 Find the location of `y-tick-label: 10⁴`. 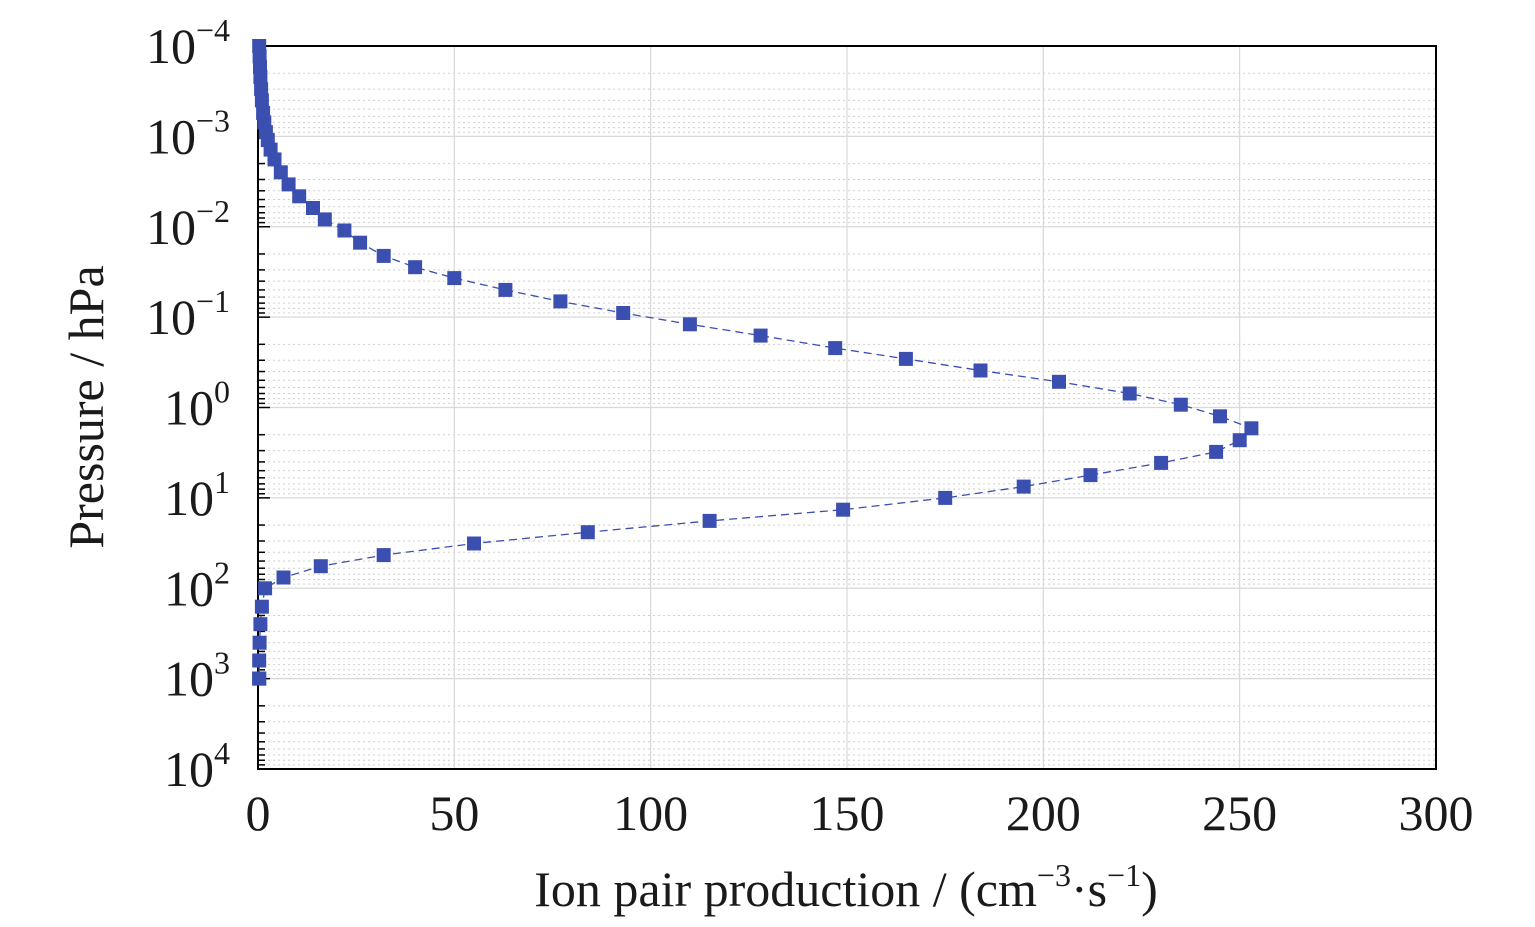

y-tick-label: 10⁴ is located at coordinates (197, 766).